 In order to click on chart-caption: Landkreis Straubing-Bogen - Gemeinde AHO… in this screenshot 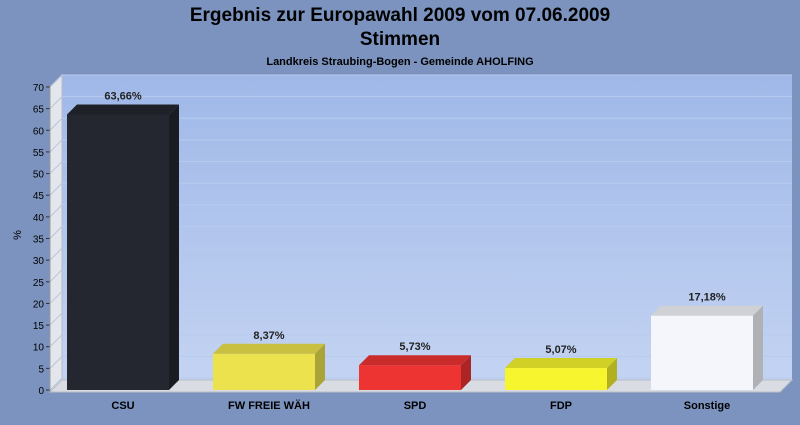, I will do `click(399, 62)`.